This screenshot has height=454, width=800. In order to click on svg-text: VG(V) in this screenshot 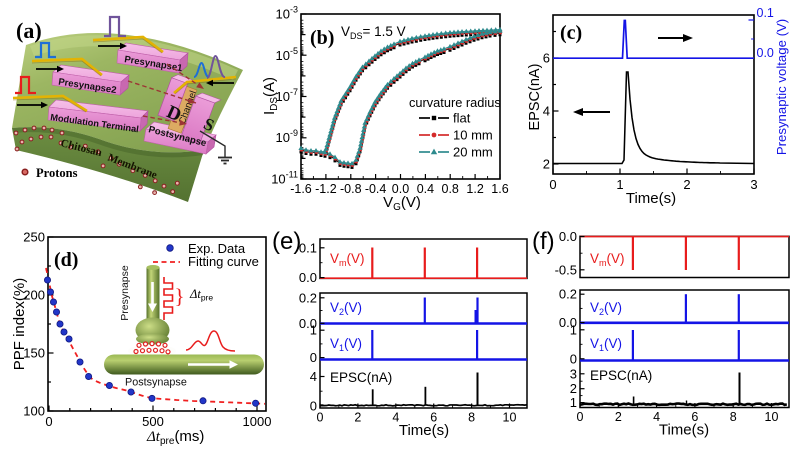, I will do `click(402, 203)`.